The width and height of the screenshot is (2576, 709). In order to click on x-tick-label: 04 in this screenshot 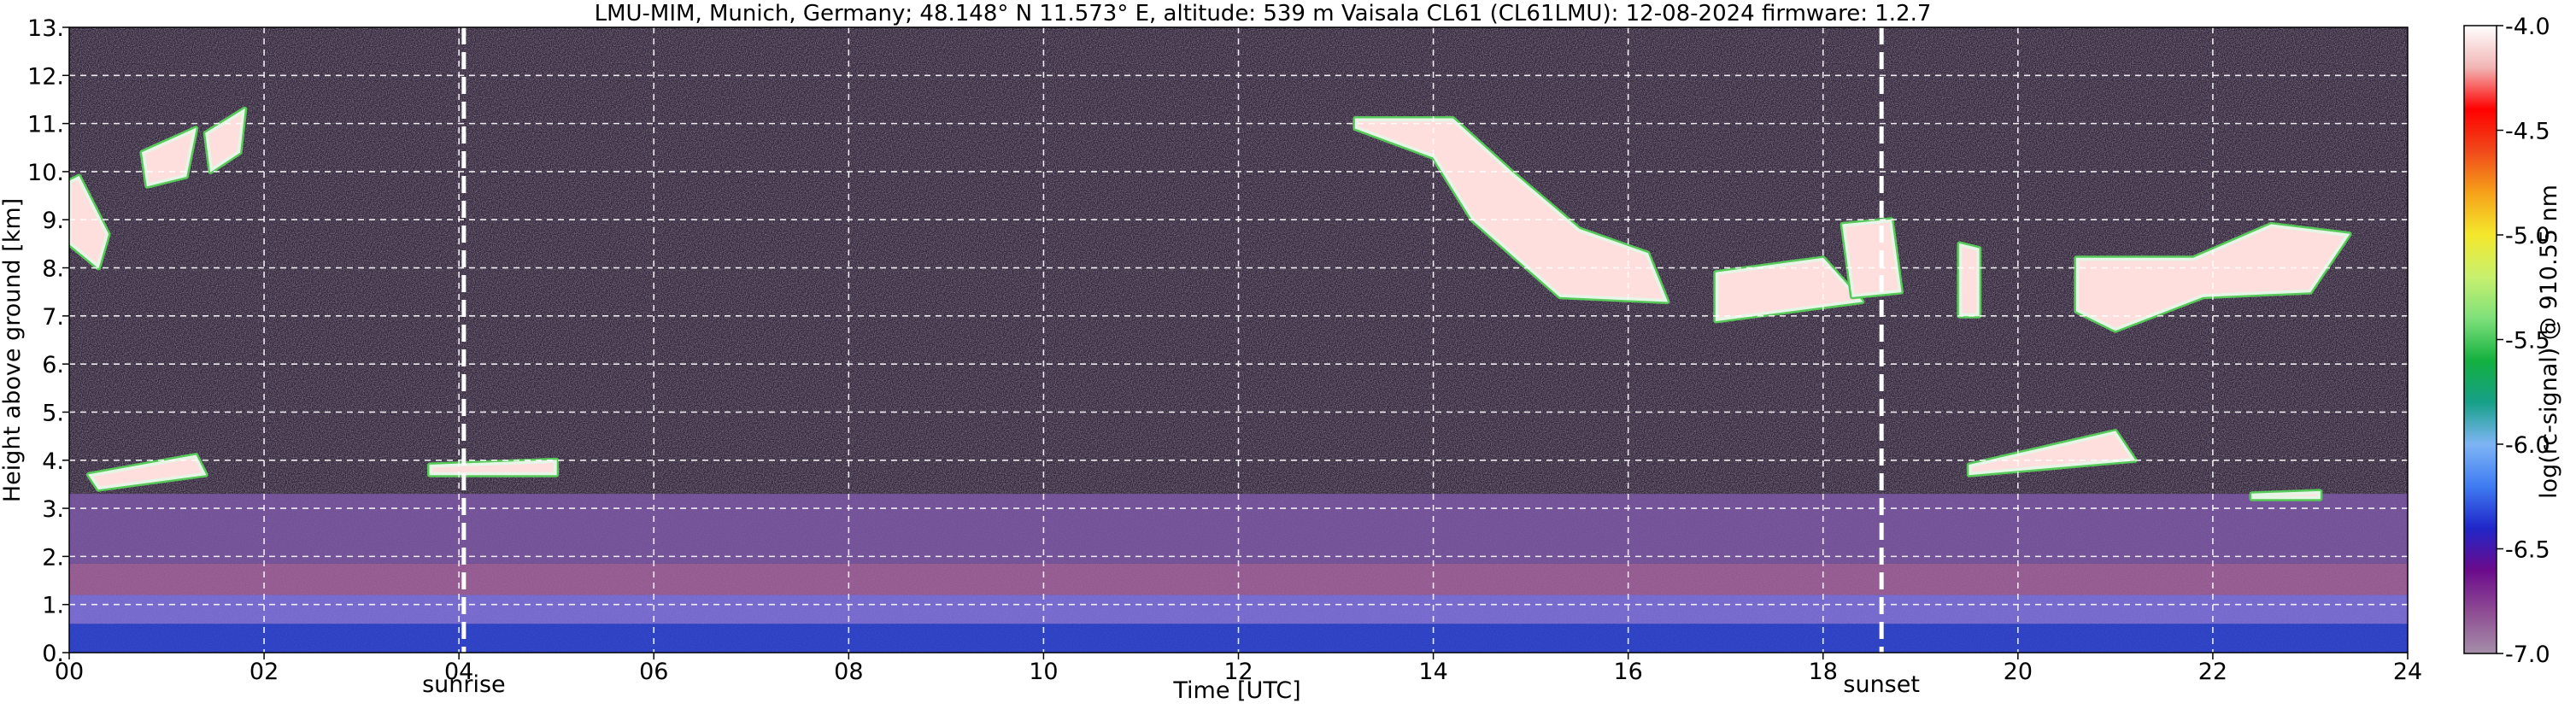, I will do `click(458, 672)`.